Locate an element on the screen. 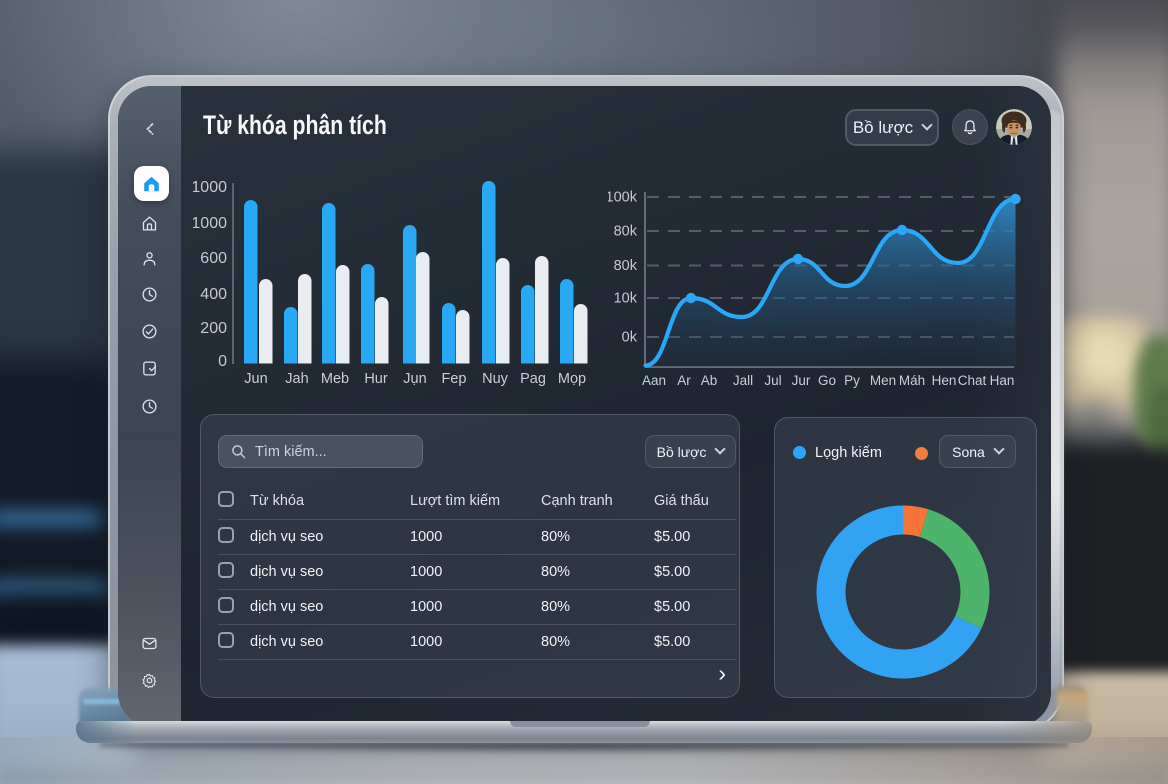 The width and height of the screenshot is (1168, 784). svg-text: 10k is located at coordinates (626, 299).